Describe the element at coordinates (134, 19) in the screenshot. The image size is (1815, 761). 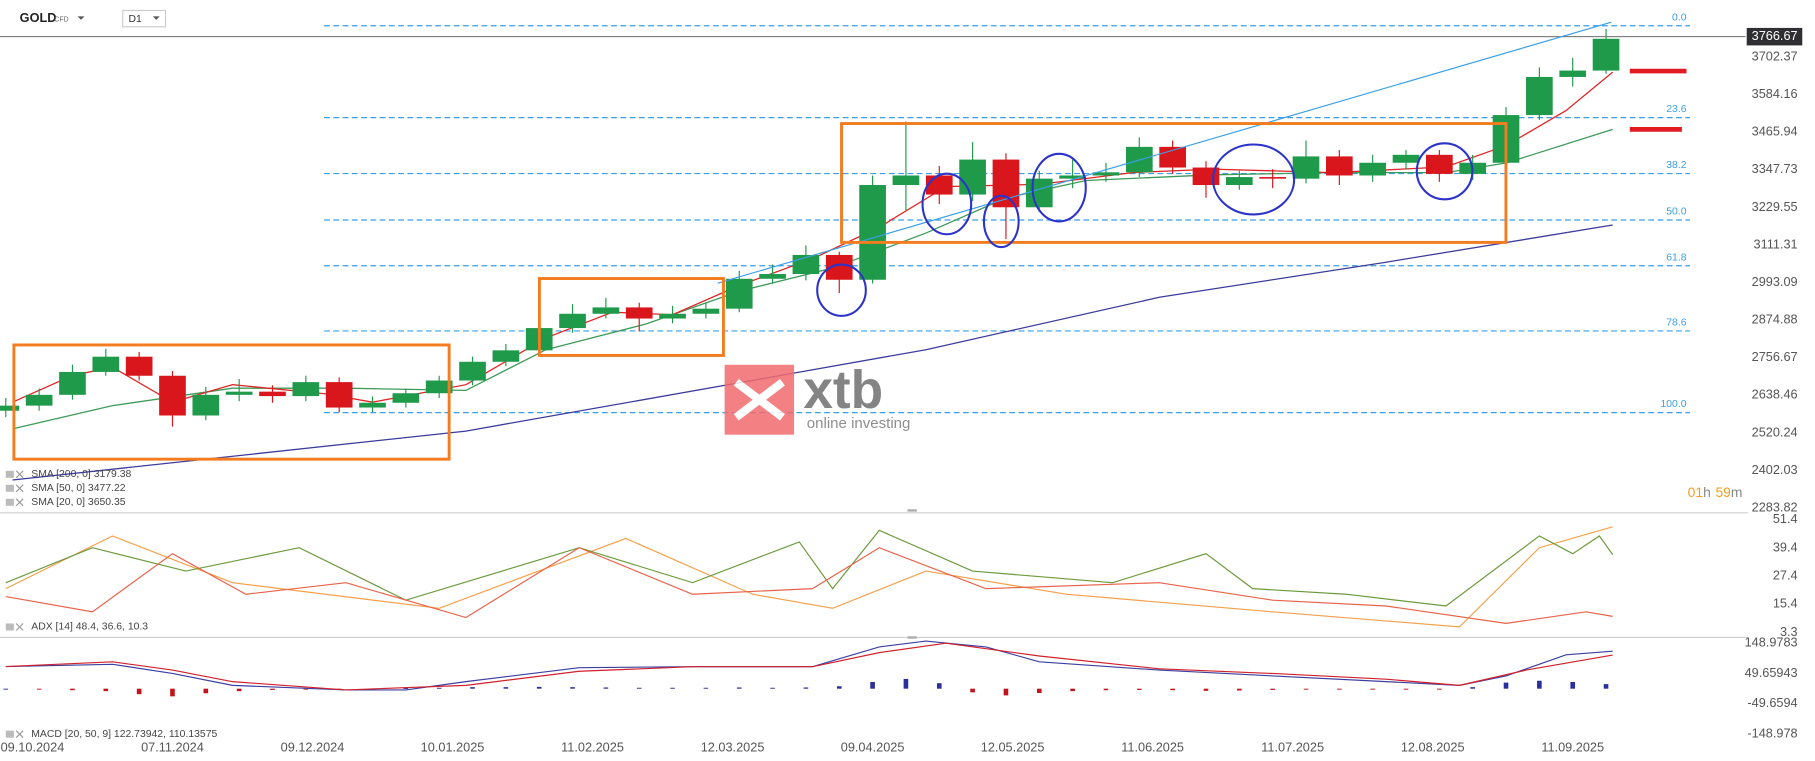
I see `timeframe: D1` at that location.